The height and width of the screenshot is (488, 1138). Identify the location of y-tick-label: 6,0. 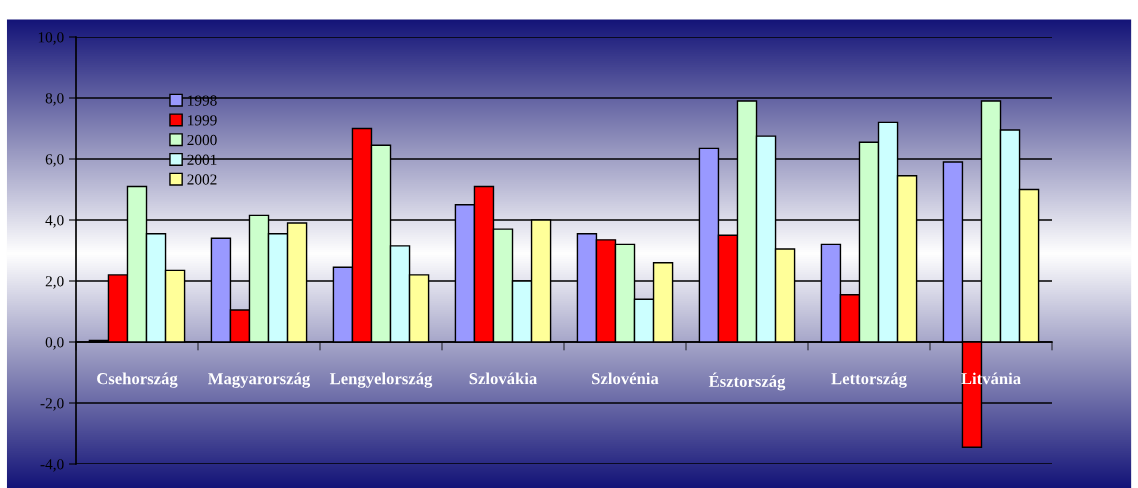
(54, 160).